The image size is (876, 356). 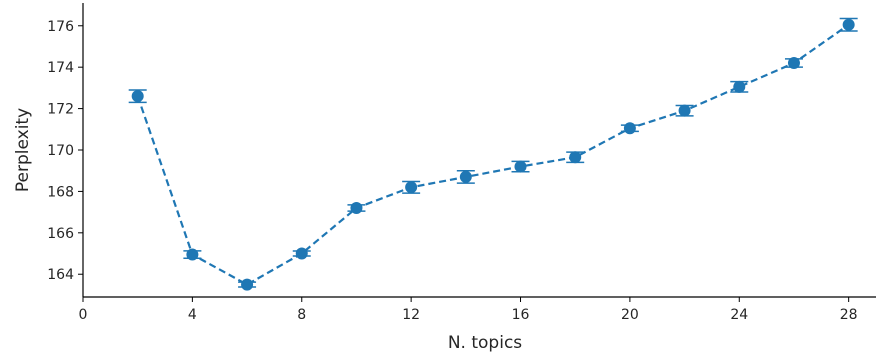 I want to click on y-tick-label: 176, so click(x=60, y=27).